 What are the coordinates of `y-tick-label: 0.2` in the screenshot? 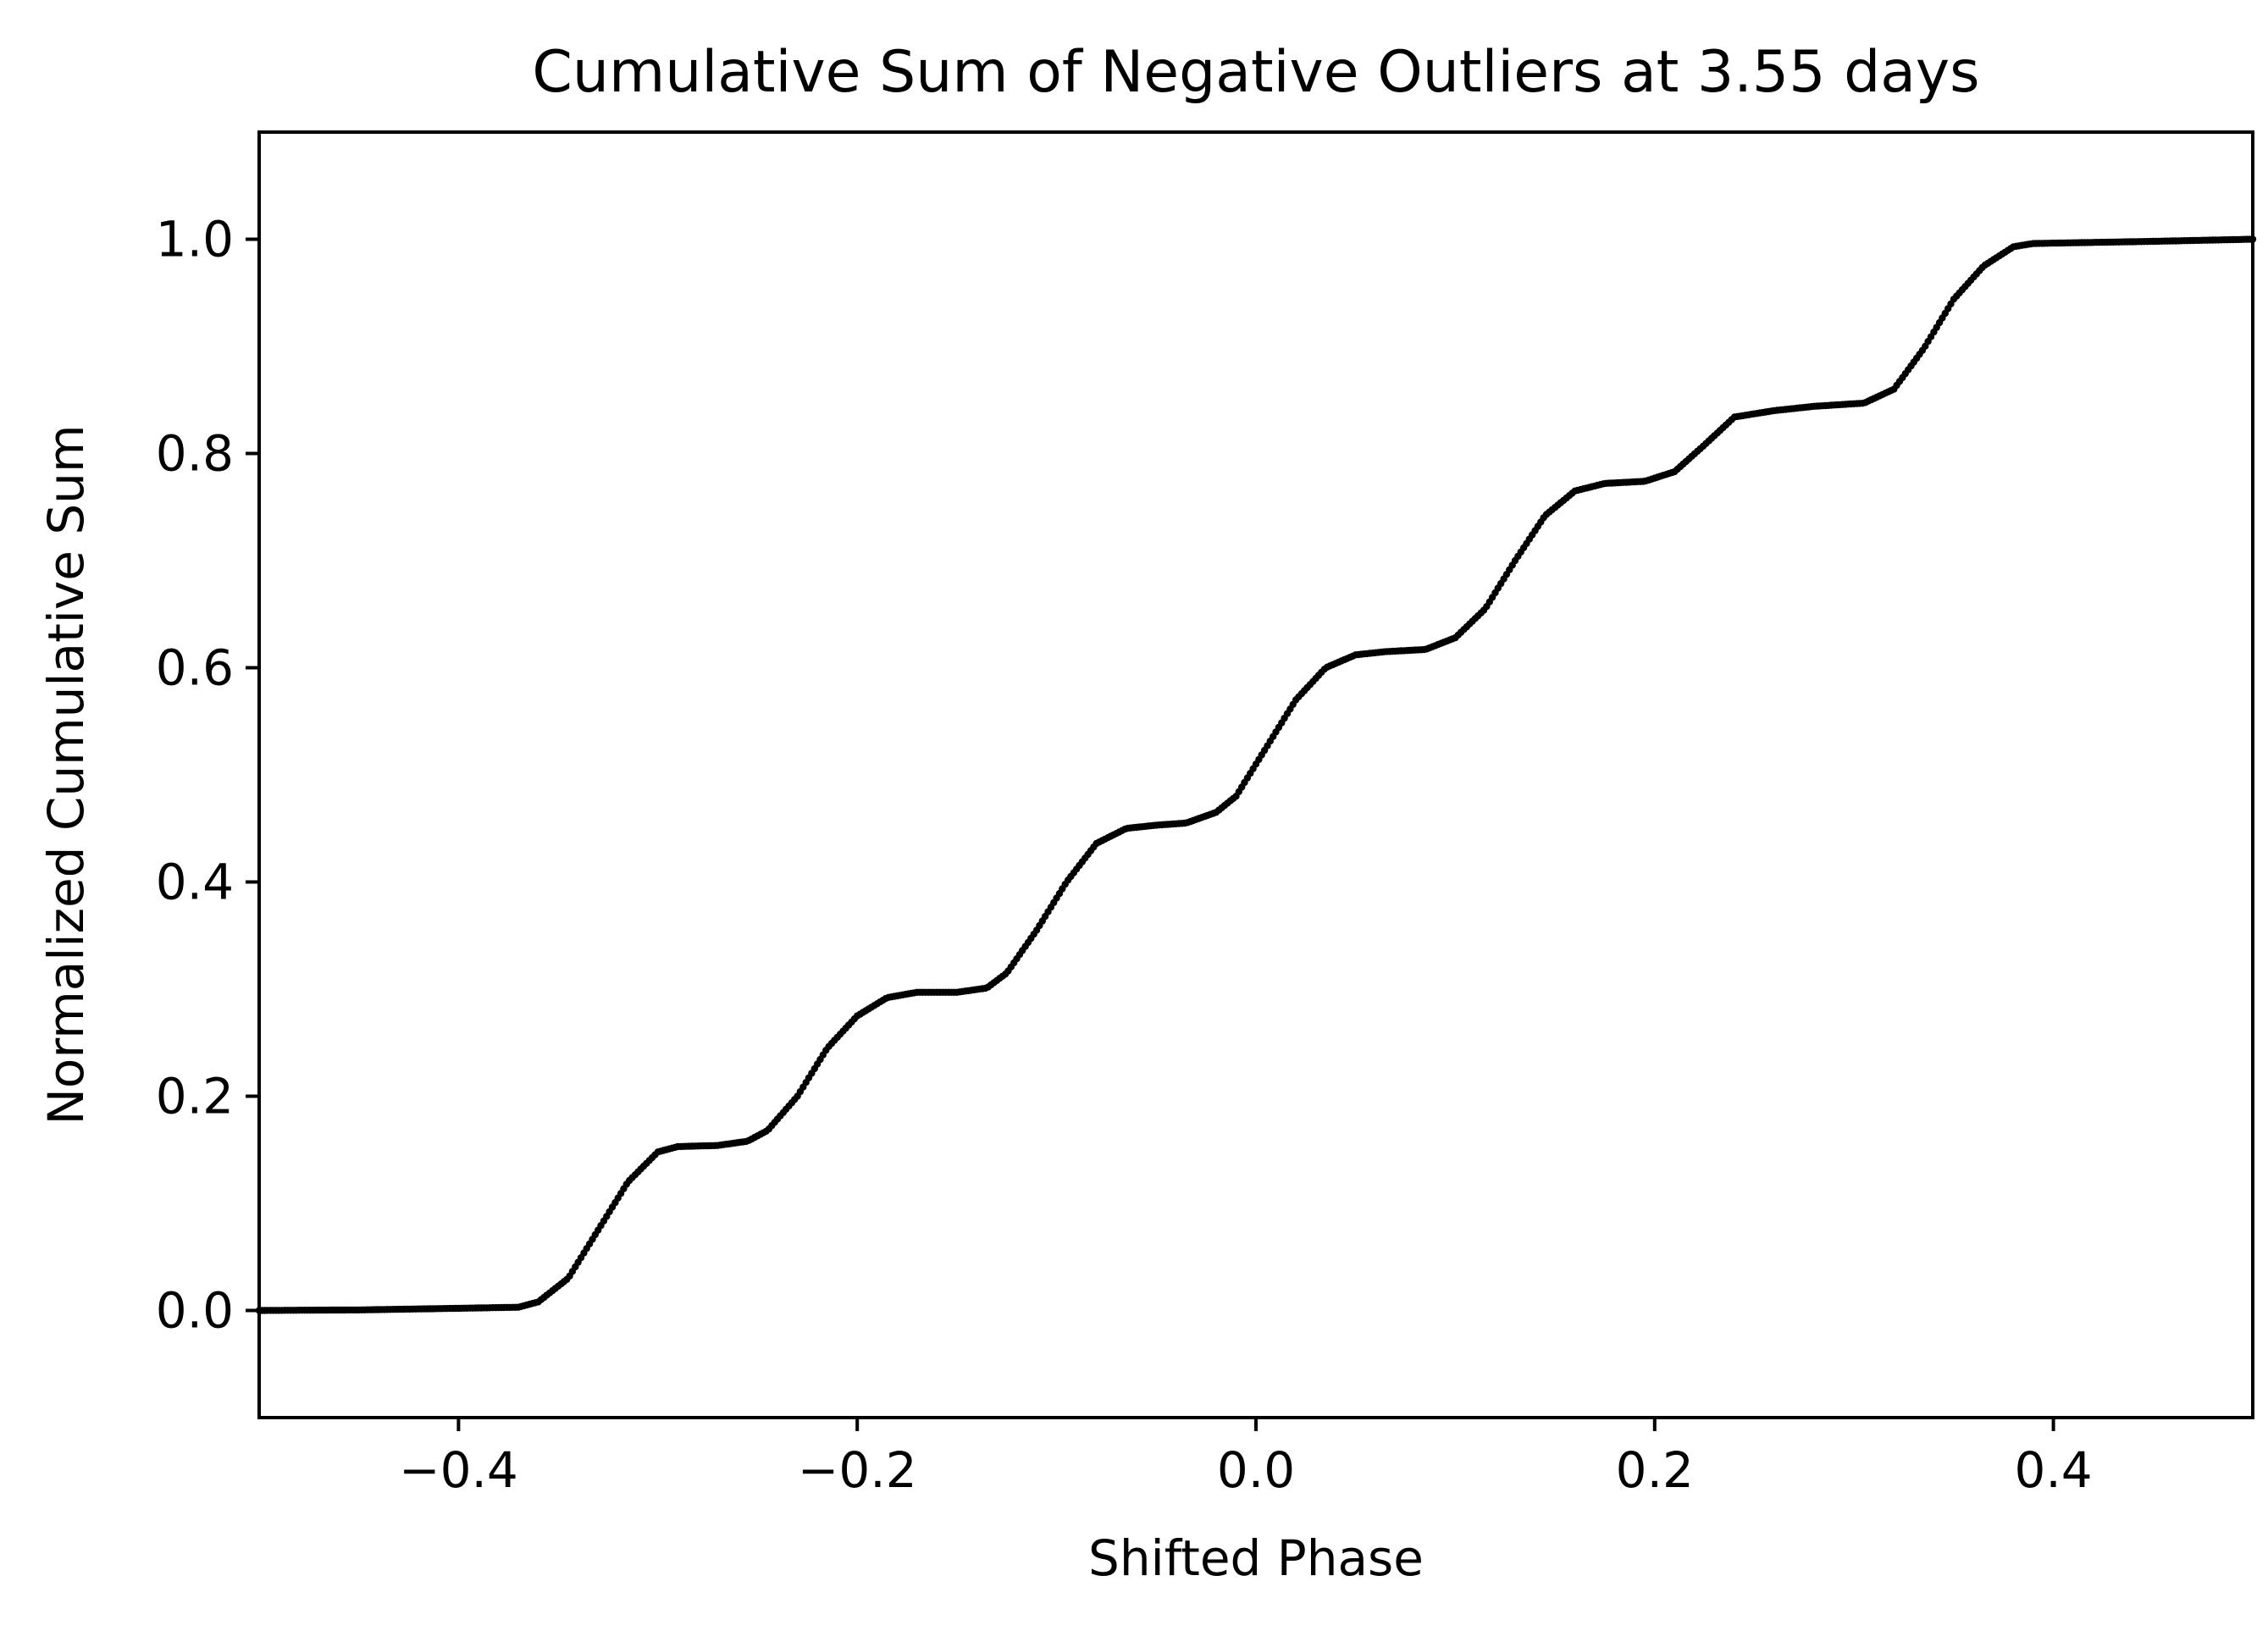 It's located at (195, 1096).